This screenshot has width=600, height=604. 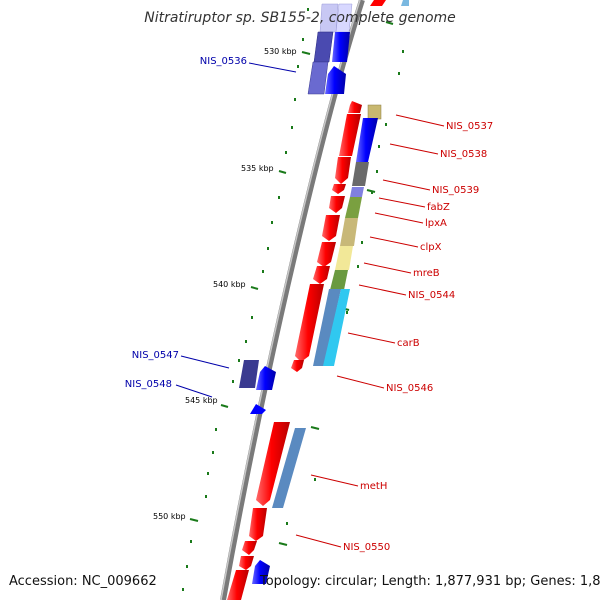 What do you see at coordinates (436, 223) in the screenshot?
I see `gene-label-lpxa: lpxA` at bounding box center [436, 223].